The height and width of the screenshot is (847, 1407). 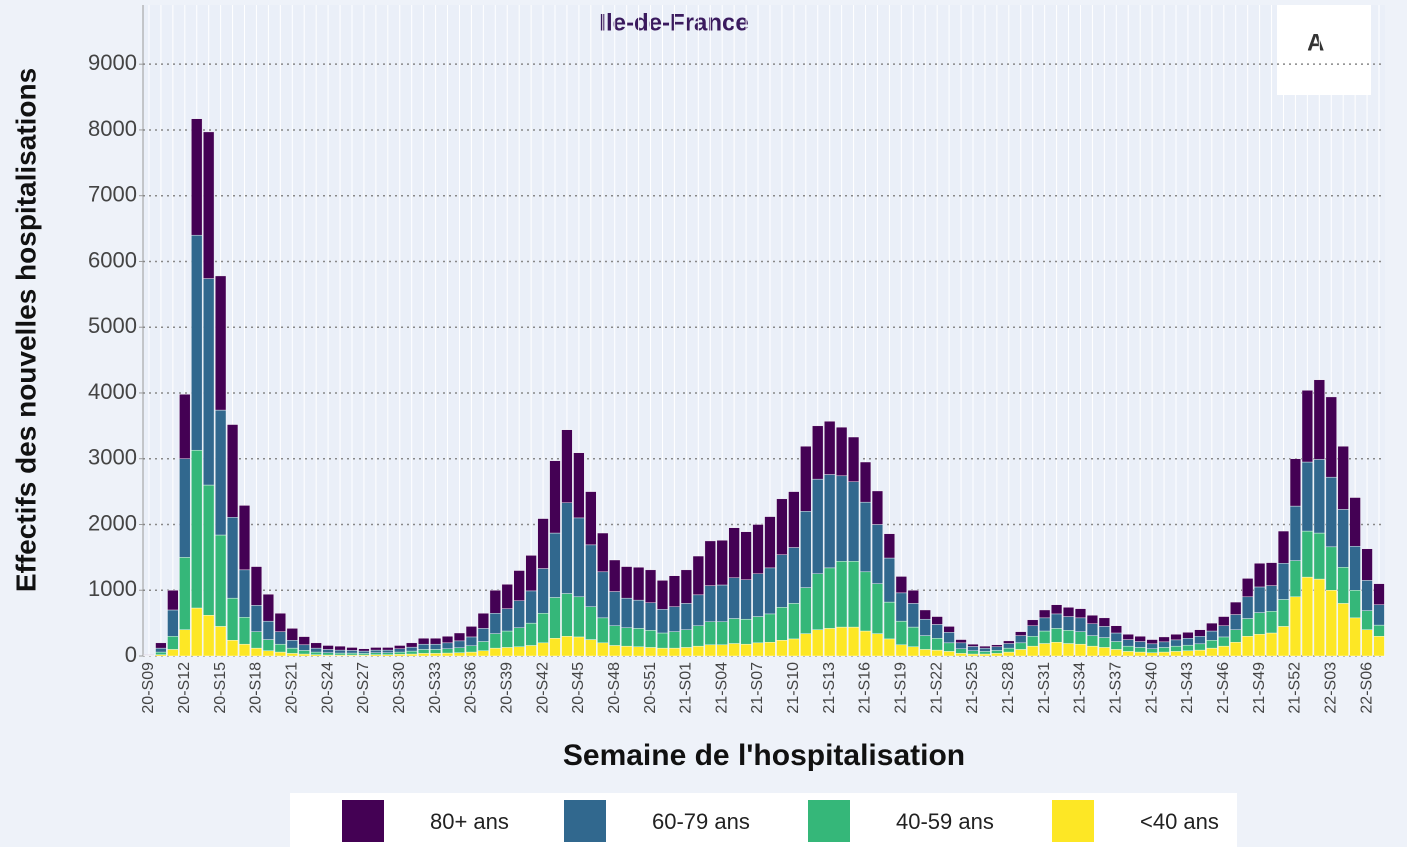 I want to click on x-tick-label: 20-S18, so click(x=256, y=688).